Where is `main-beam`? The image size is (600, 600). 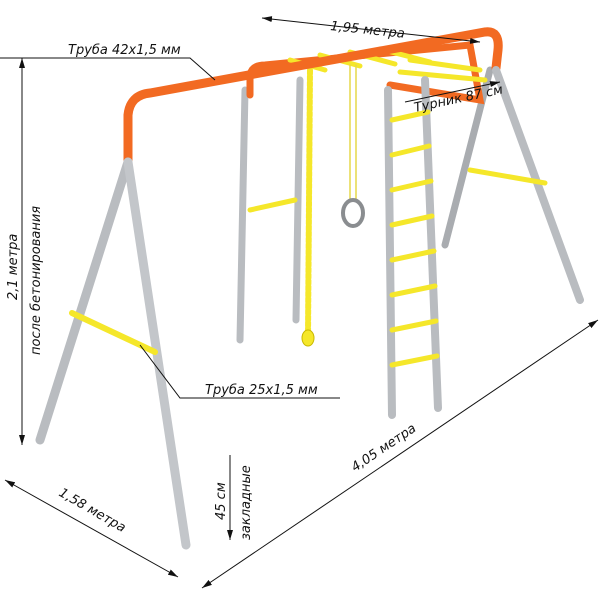 main-beam is located at coordinates (313, 96).